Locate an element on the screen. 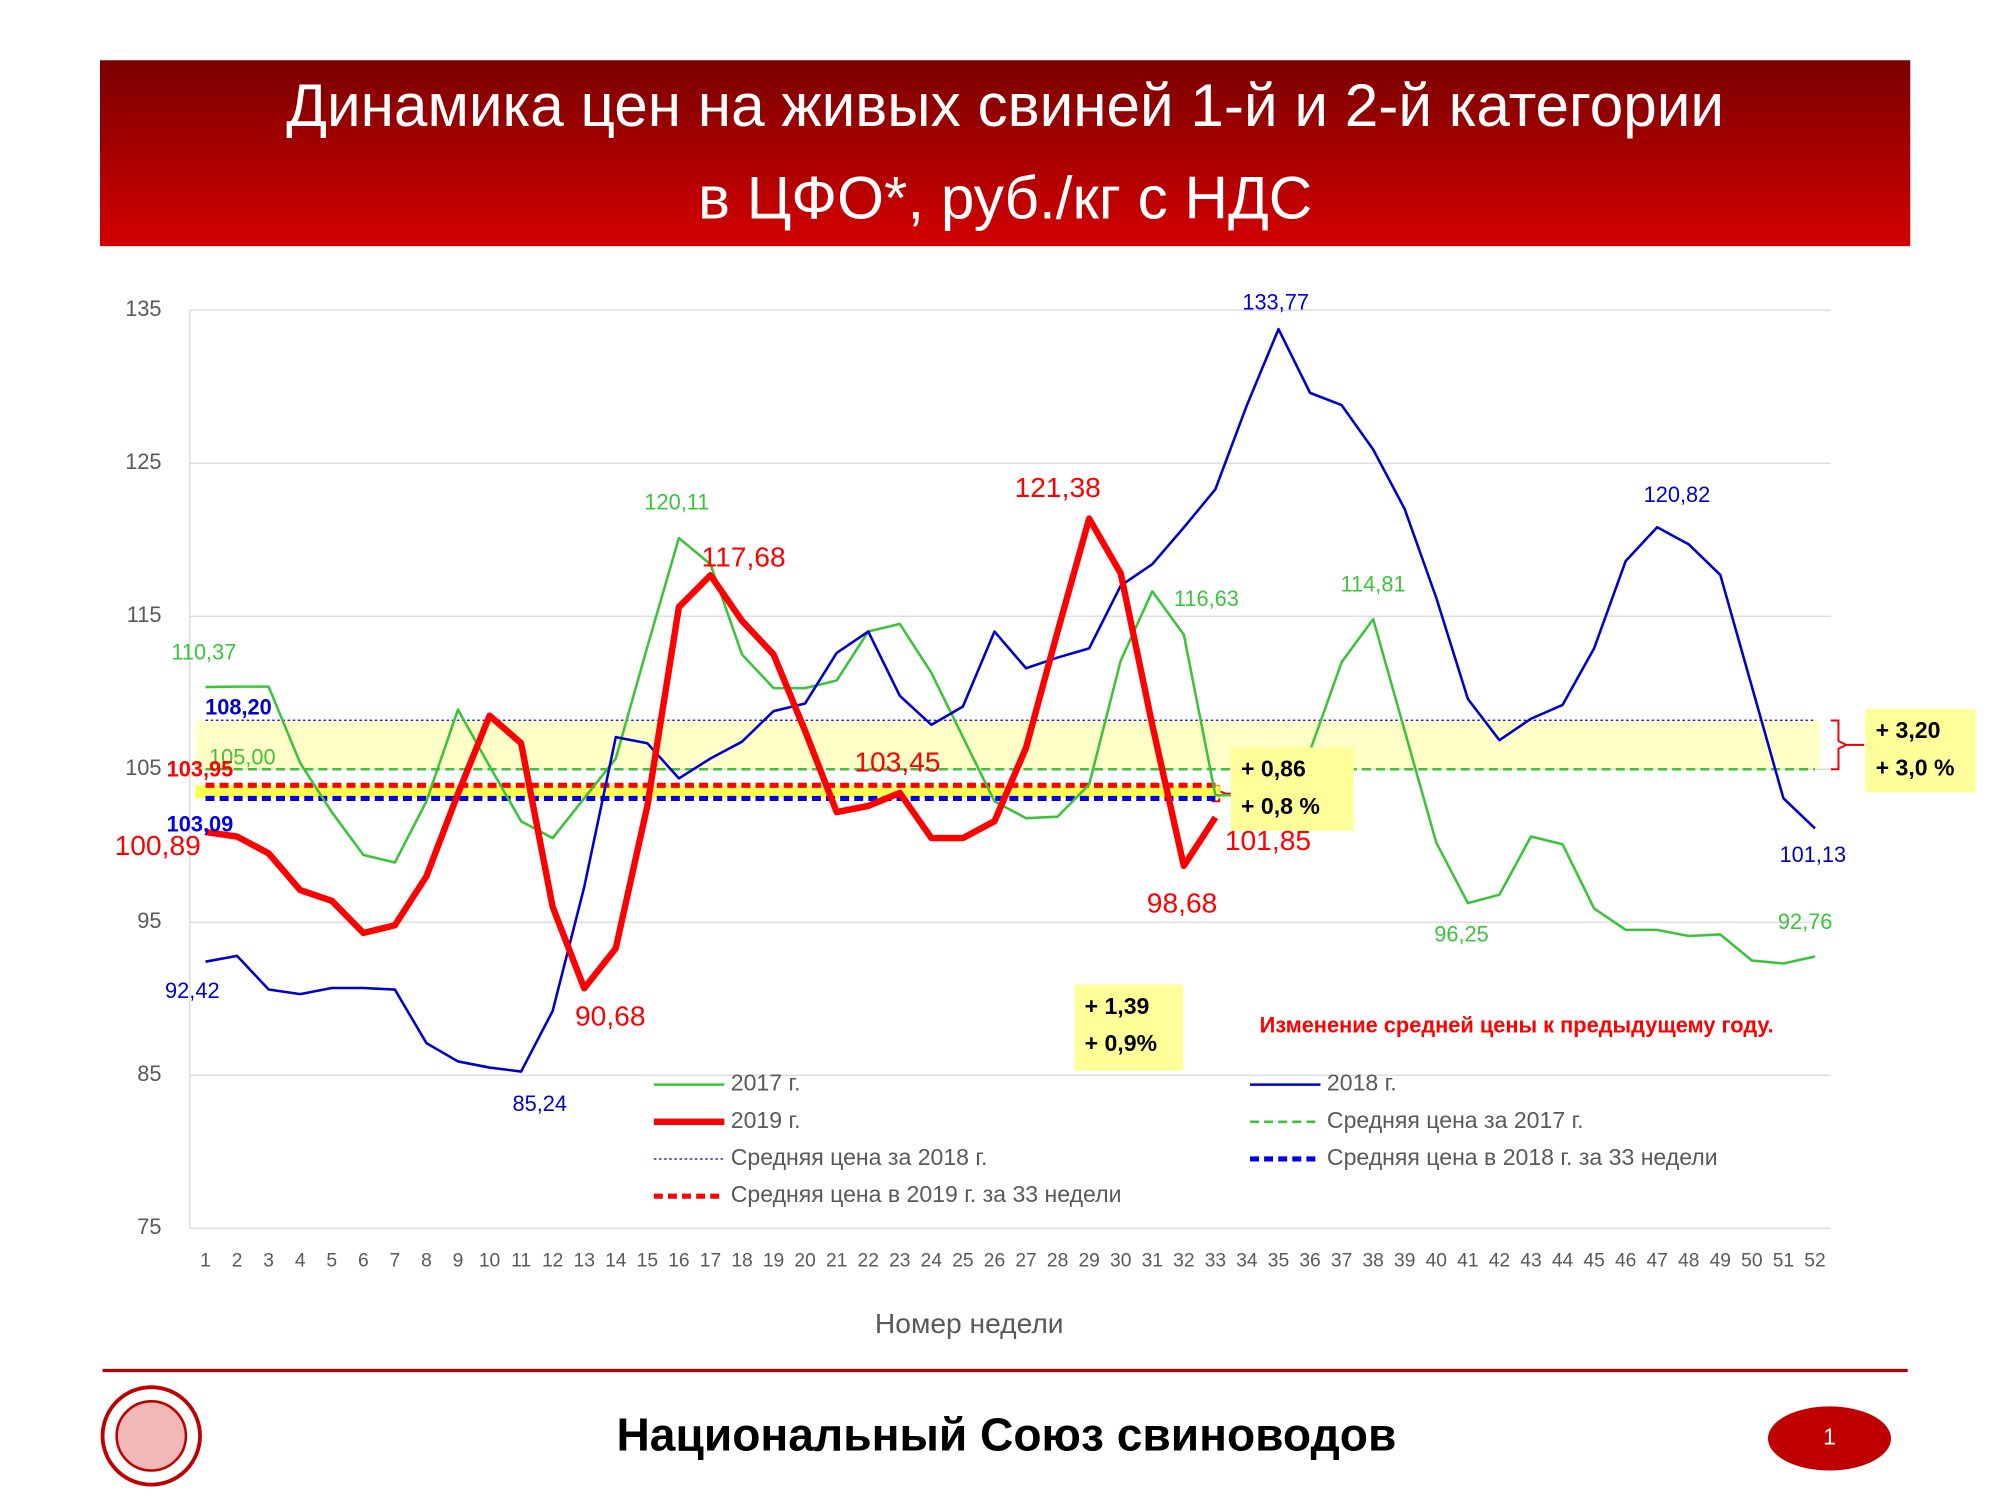 The image size is (2000, 1500). average-label: 105,00 is located at coordinates (242, 757).